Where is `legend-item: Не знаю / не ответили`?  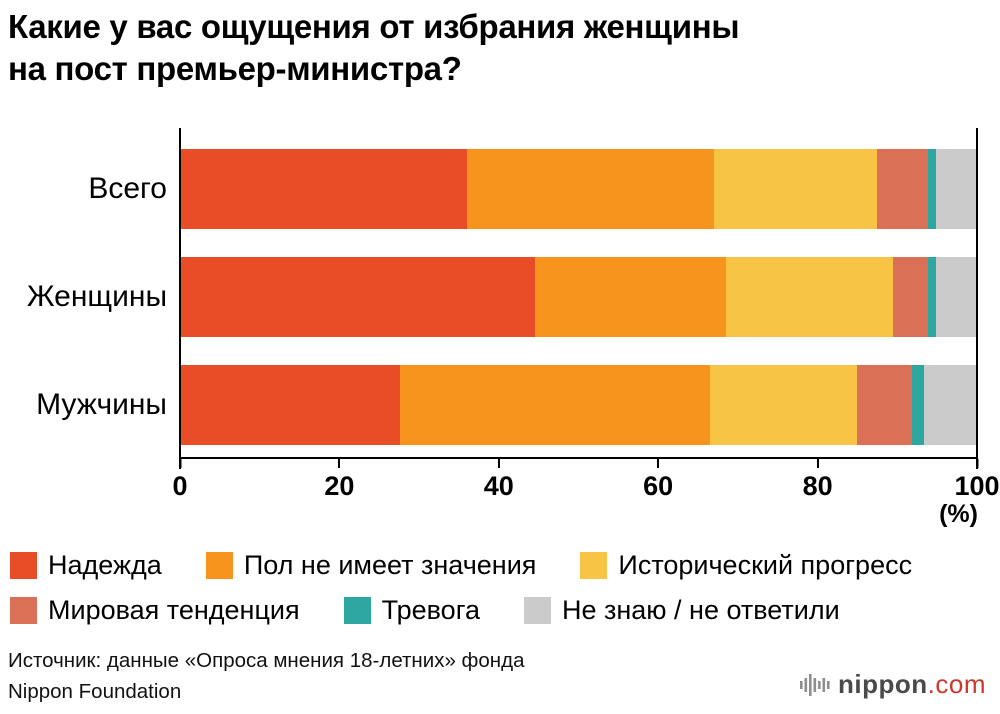
legend-item: Не знаю / не ответили is located at coordinates (681, 610).